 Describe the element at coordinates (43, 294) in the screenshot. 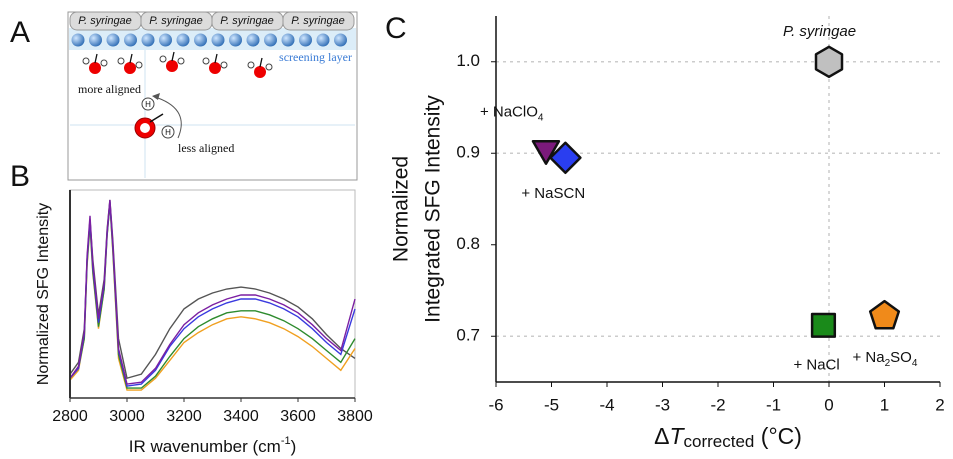

I see `y-axis-label: Normalized SFG Intensity` at that location.